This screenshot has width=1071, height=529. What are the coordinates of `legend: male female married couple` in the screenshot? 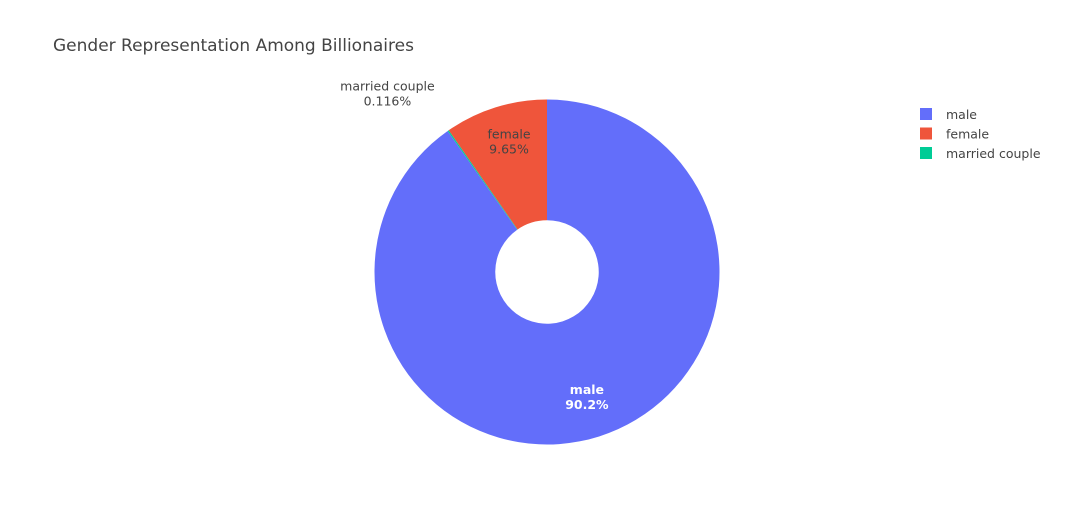 It's located at (980, 134).